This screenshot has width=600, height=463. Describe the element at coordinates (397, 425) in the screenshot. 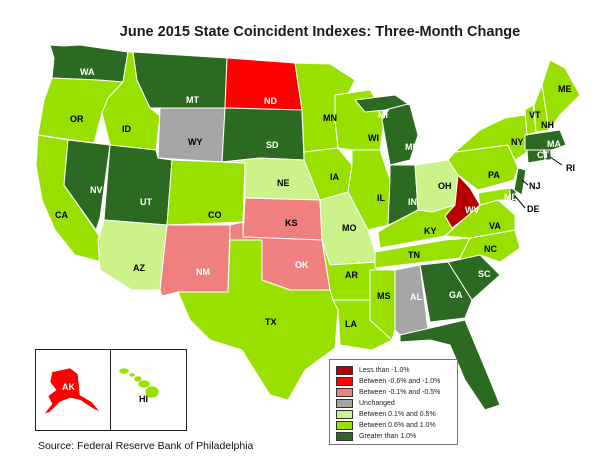

I see `legend-label: Between 0.6% and 1.0%` at that location.